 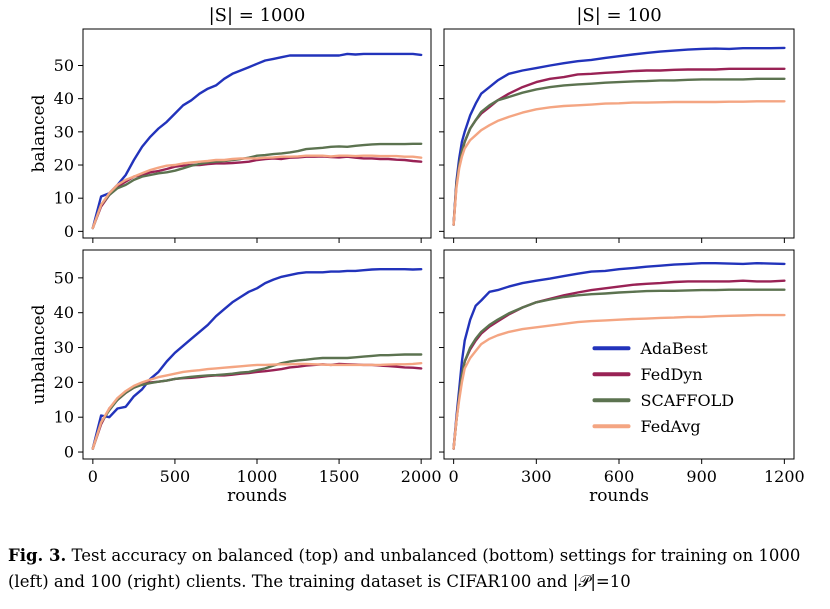 I want to click on legend-label-fedavg: FedAvg, so click(x=671, y=426).